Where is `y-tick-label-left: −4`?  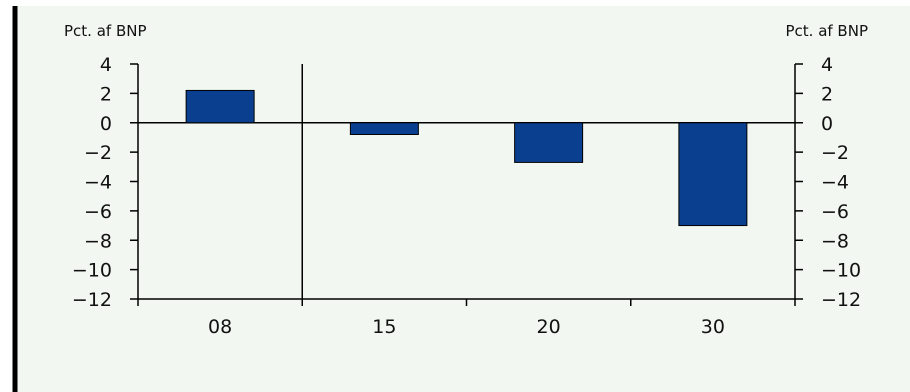 y-tick-label-left: −4 is located at coordinates (98, 183).